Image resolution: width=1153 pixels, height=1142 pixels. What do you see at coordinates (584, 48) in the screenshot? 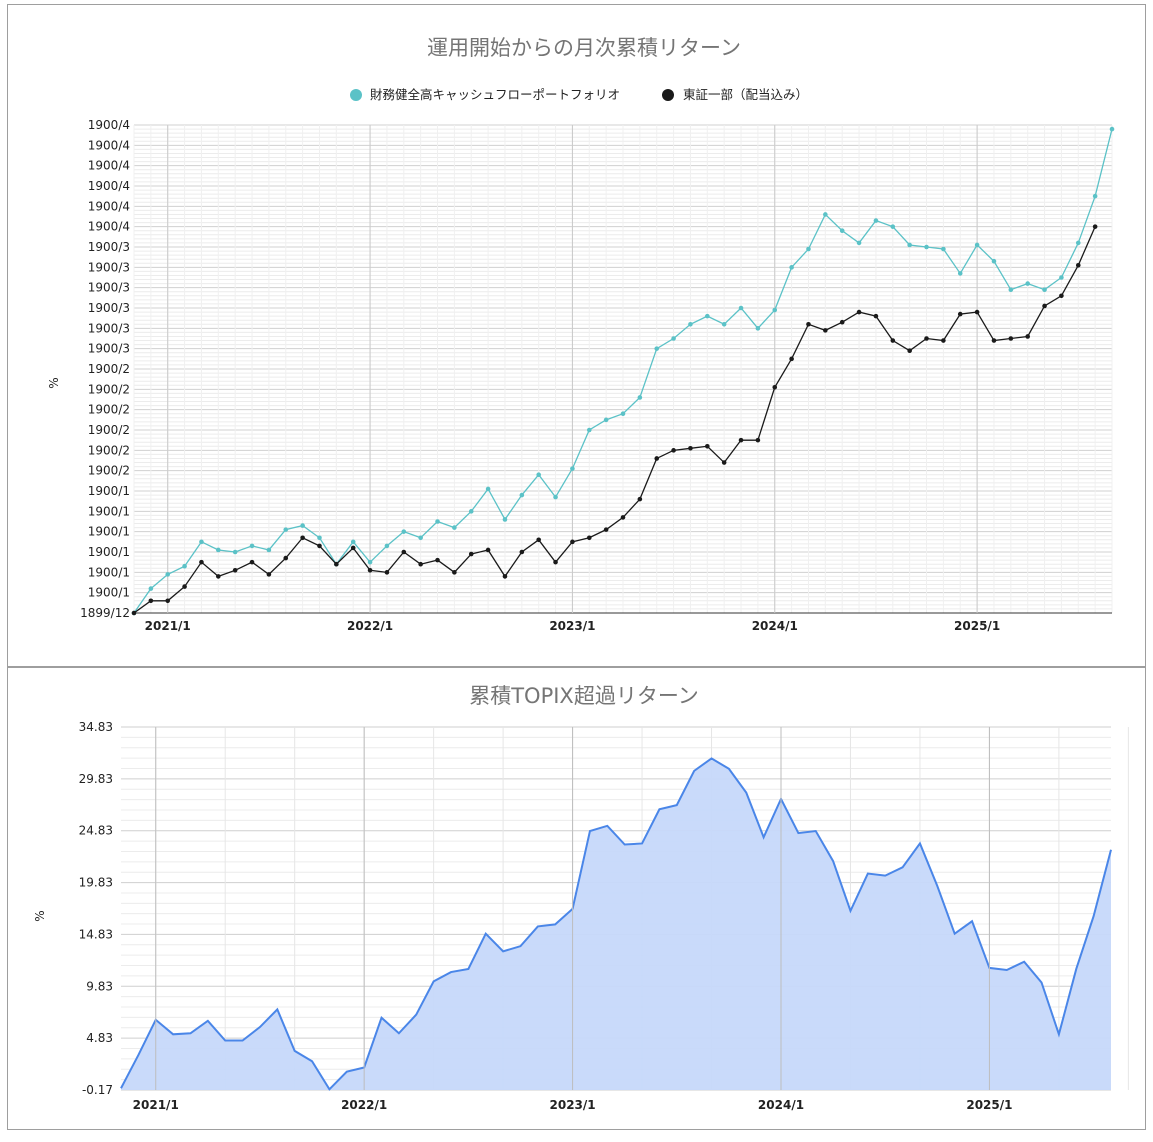
I see `chart-title: 運用開始からの月次累積リターン` at bounding box center [584, 48].